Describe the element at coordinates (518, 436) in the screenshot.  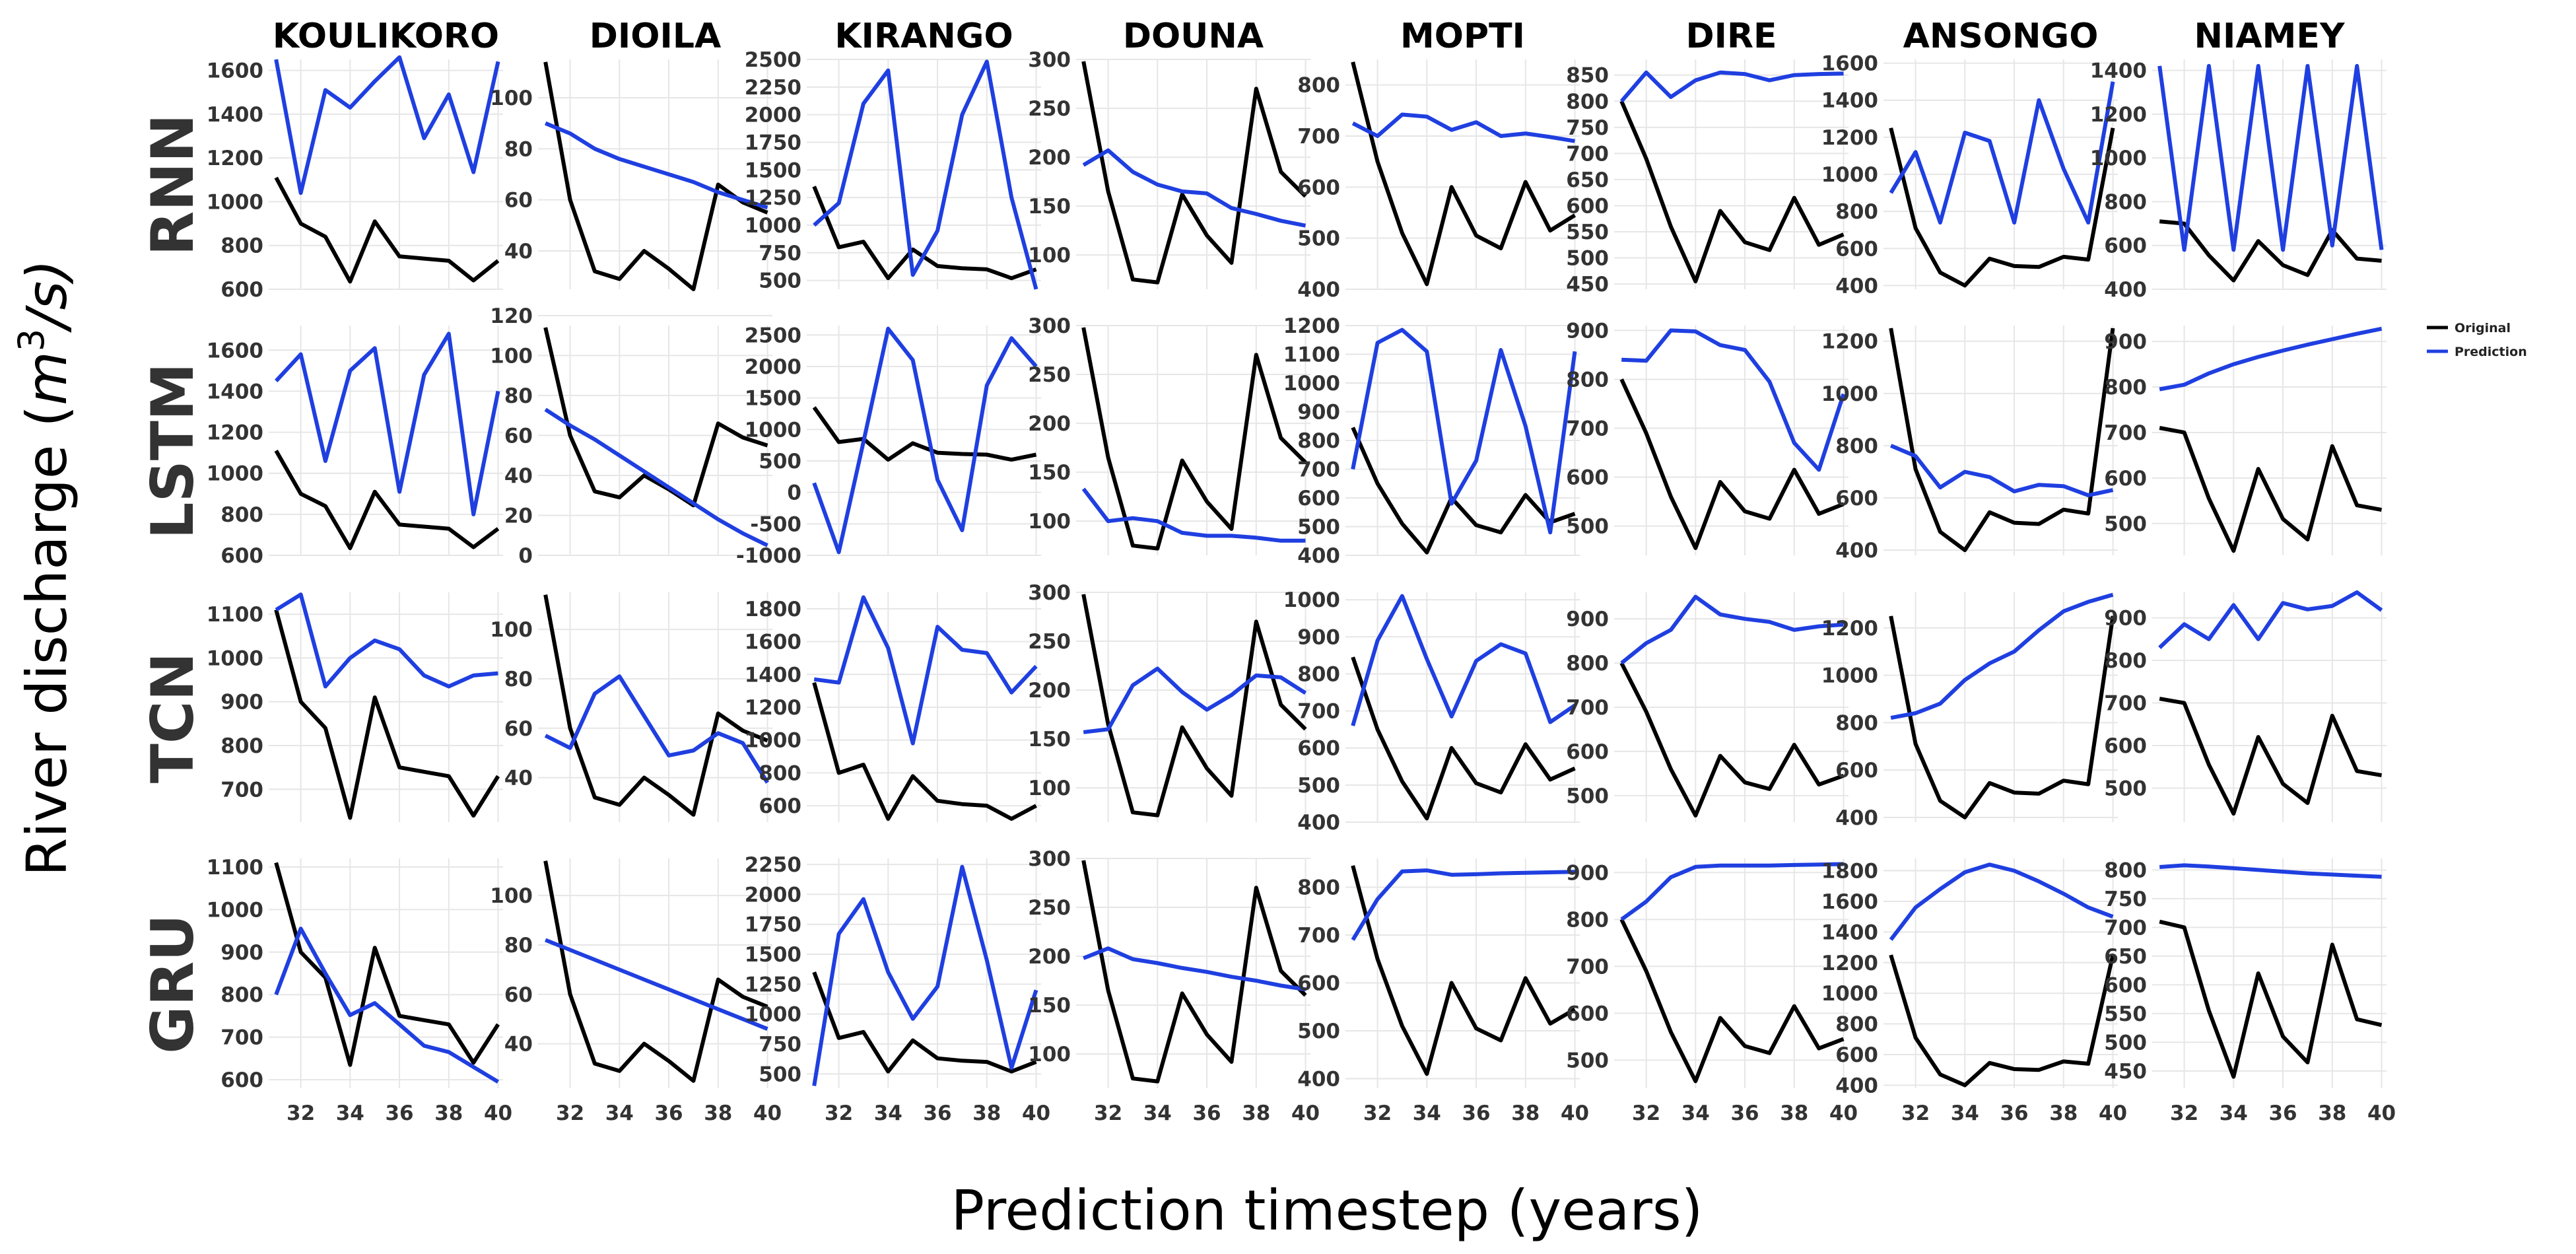
I see `y-tick-label: 60` at that location.